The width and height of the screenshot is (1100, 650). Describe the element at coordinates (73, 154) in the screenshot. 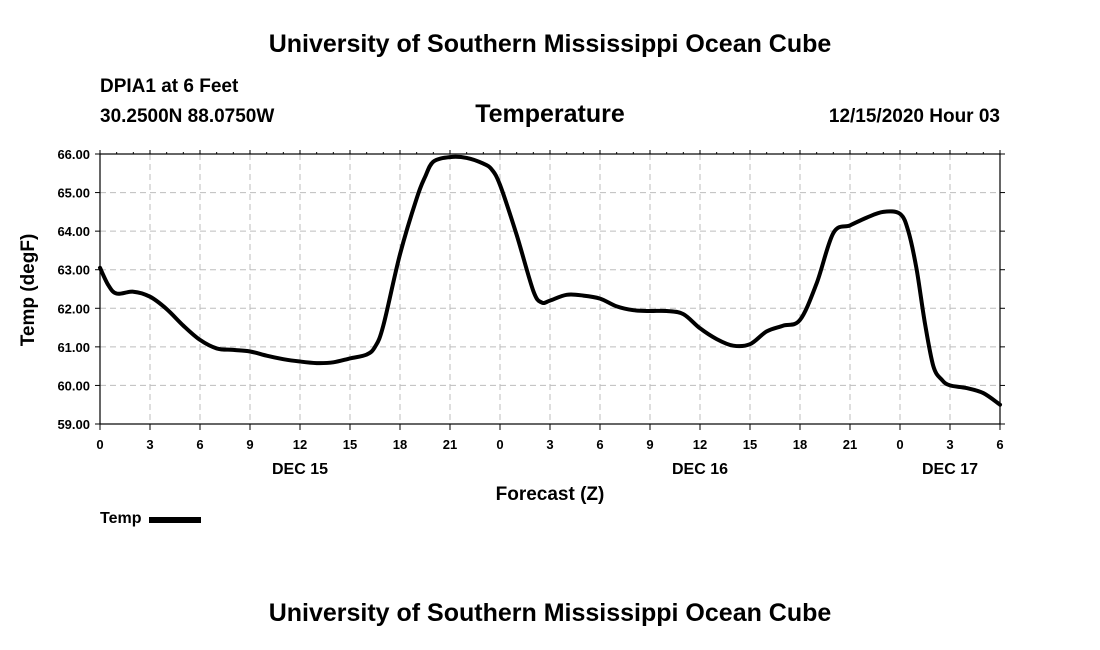

I see `y-tick-label: 66.00` at that location.